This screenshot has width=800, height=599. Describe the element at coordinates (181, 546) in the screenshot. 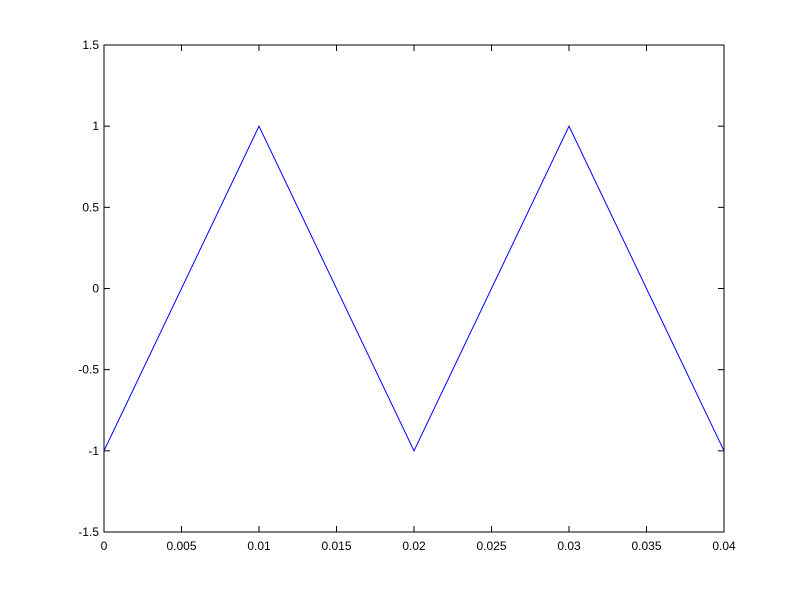

I see `x-tick-label: 0.005` at that location.